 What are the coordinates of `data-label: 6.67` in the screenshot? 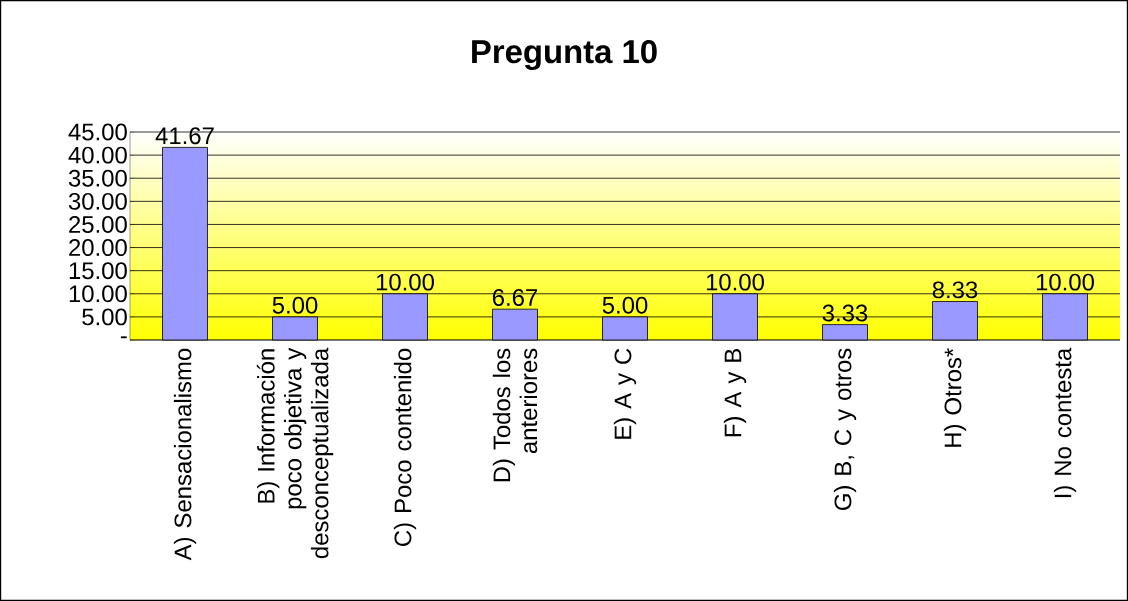 It's located at (515, 297).